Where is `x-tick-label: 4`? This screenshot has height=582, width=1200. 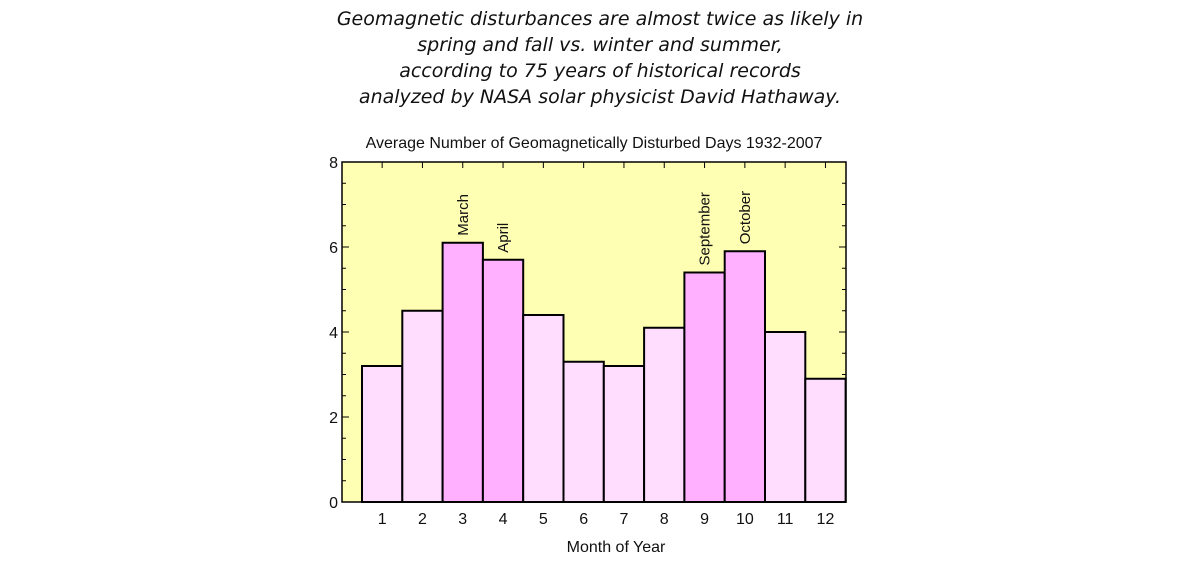
x-tick-label: 4 is located at coordinates (503, 519).